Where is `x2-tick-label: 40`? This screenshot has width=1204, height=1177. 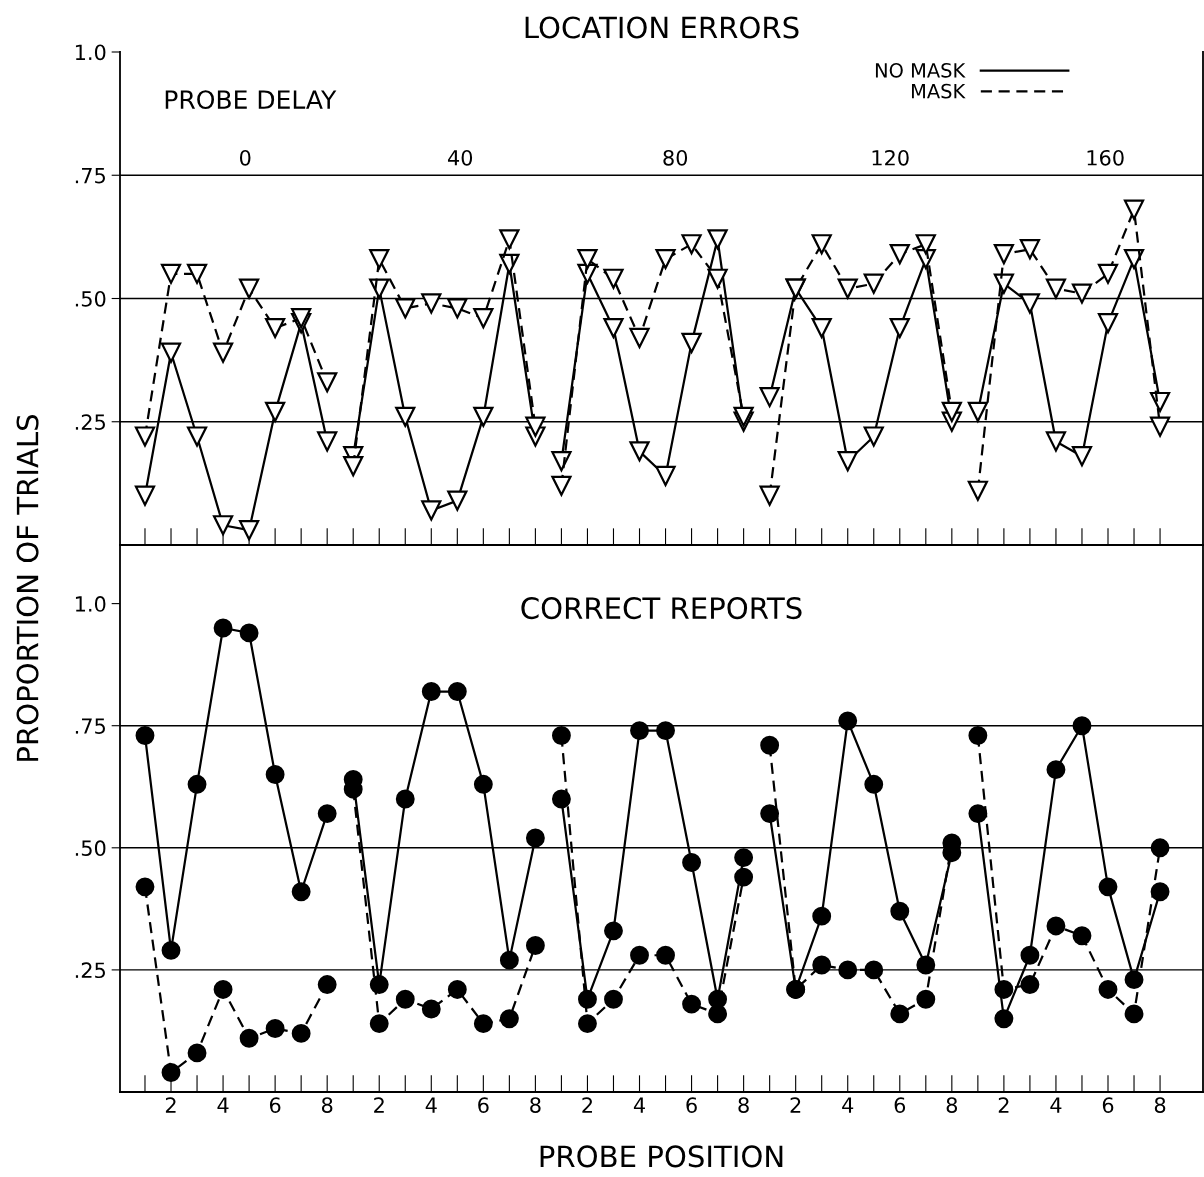 x2-tick-label: 40 is located at coordinates (460, 157).